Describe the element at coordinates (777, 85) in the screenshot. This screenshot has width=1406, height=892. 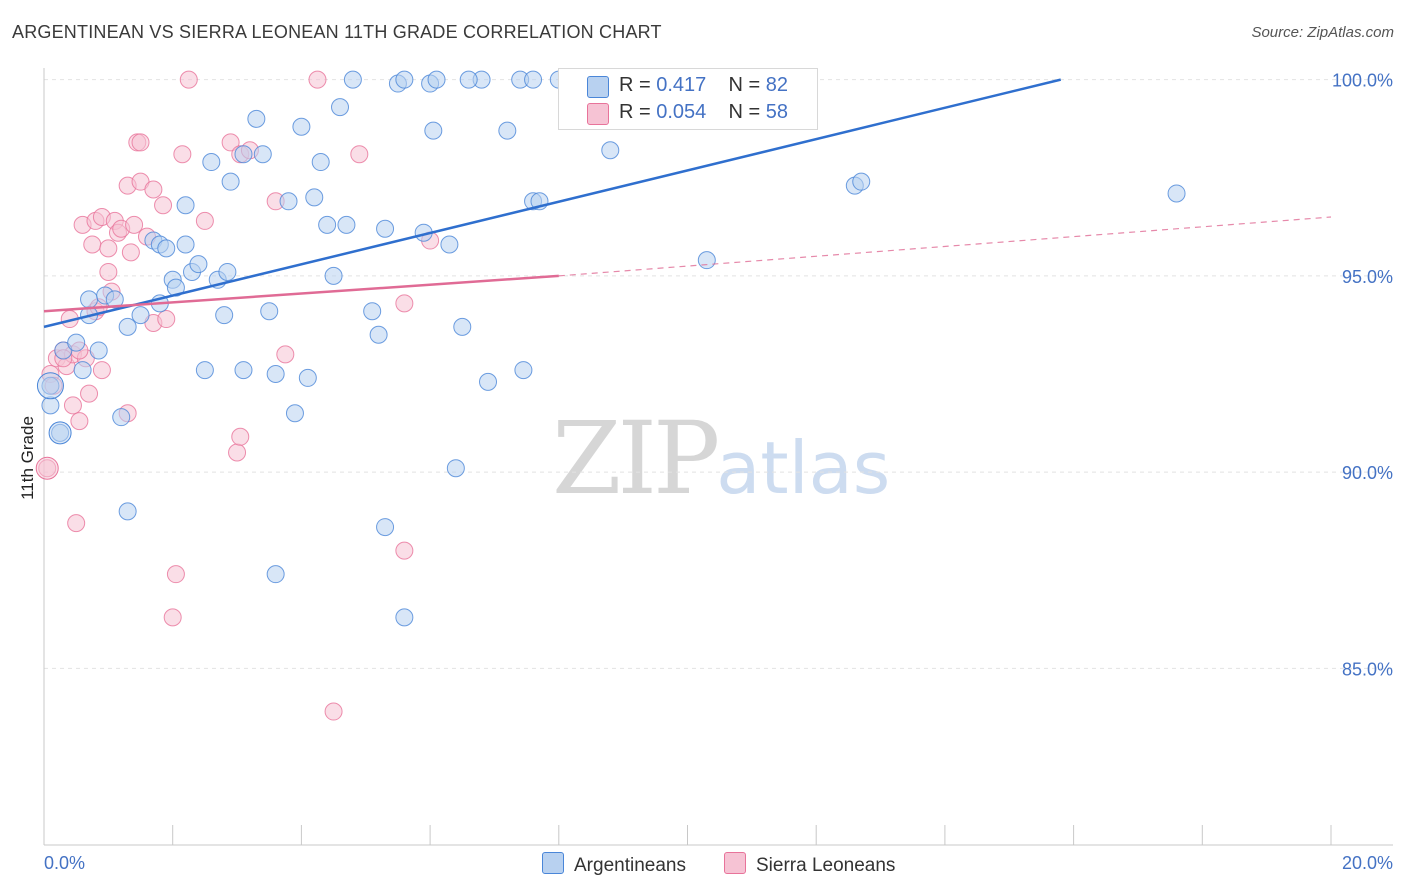
I see `legend-n-value: 82` at that location.